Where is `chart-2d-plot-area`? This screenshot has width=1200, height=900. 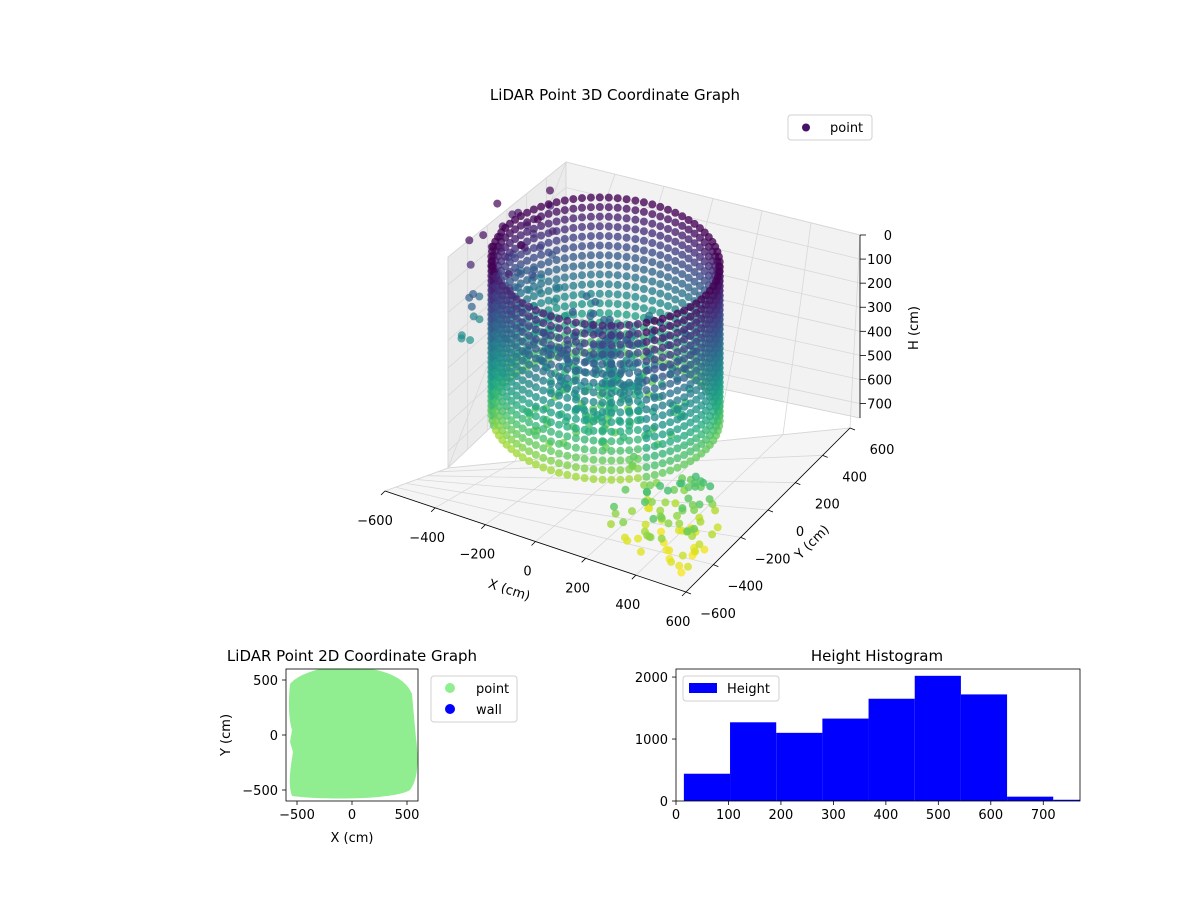
chart-2d-plot-area is located at coordinates (353, 734).